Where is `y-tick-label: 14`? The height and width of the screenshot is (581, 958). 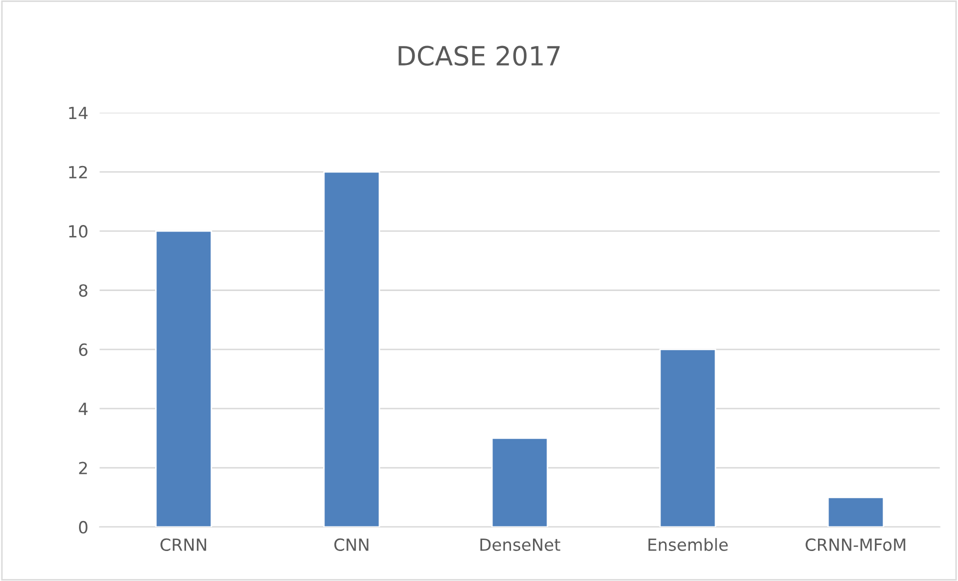 y-tick-label: 14 is located at coordinates (78, 113).